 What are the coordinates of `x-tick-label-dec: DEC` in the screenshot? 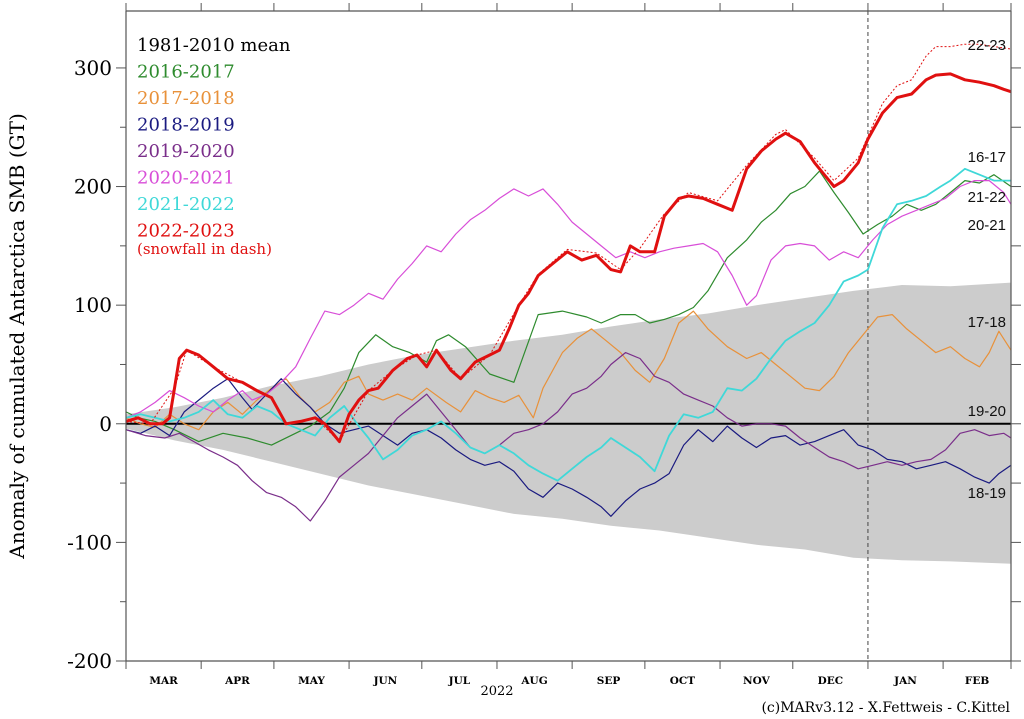 It's located at (830, 681).